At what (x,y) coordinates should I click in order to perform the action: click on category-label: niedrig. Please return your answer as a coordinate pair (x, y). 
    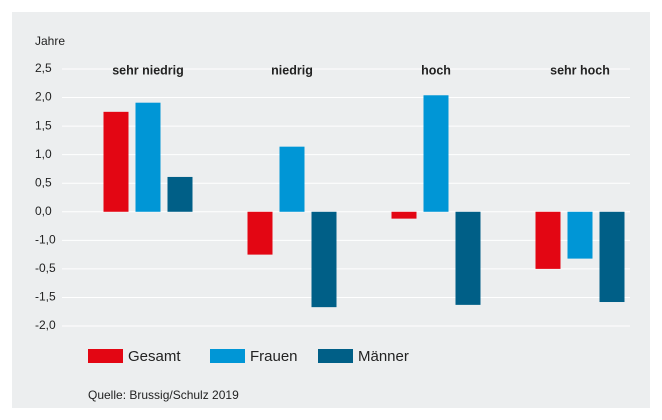
    Looking at the image, I should click on (292, 70).